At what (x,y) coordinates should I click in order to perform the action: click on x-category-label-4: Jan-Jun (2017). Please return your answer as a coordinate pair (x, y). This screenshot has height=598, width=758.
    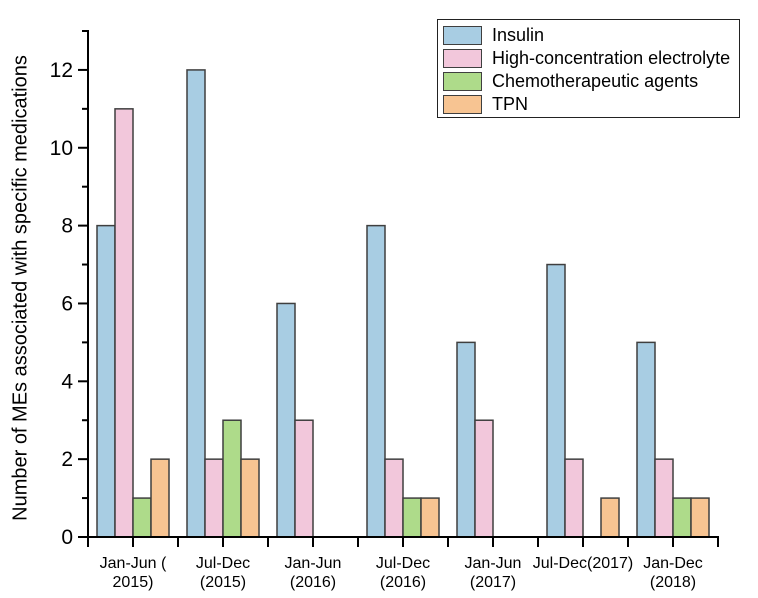
    Looking at the image, I should click on (493, 573).